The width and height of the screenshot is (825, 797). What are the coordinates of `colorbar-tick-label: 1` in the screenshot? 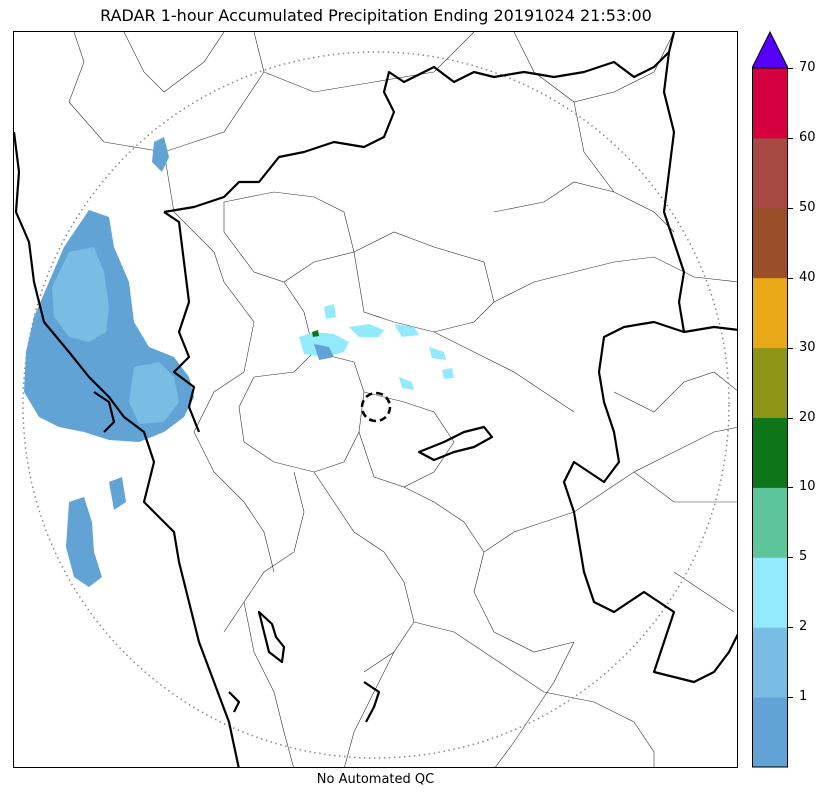 It's located at (803, 697).